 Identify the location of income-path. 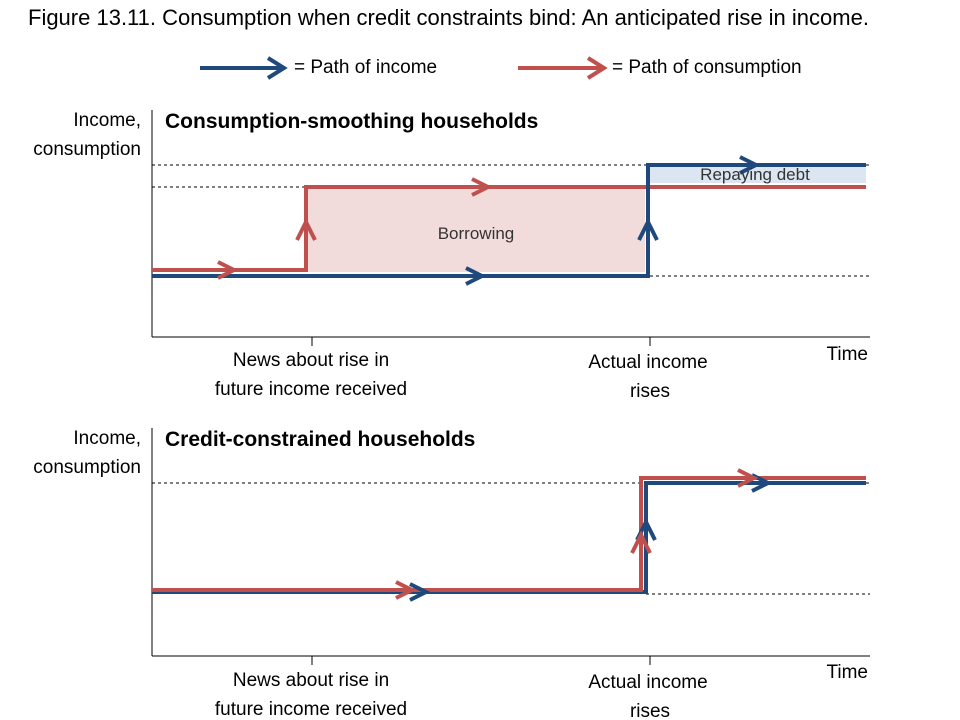
(509, 537).